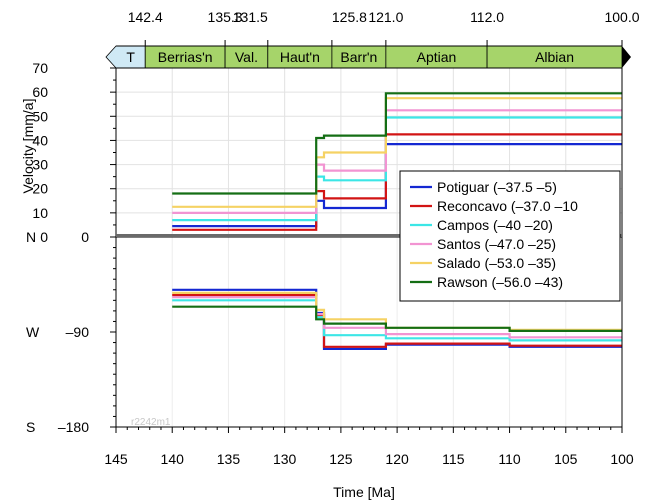 The image size is (656, 504). I want to click on y-tick-label: 10, so click(40, 213).